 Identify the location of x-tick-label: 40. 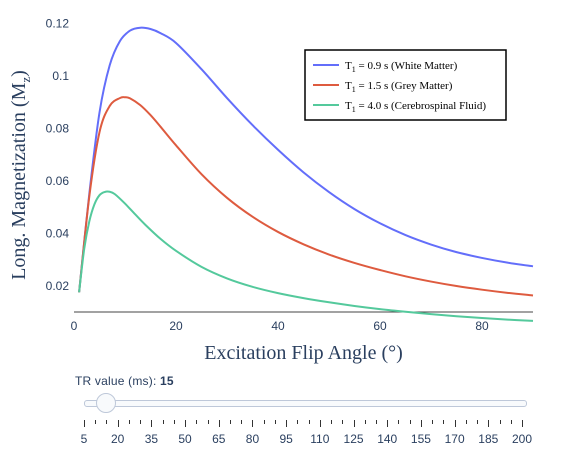
(278, 326).